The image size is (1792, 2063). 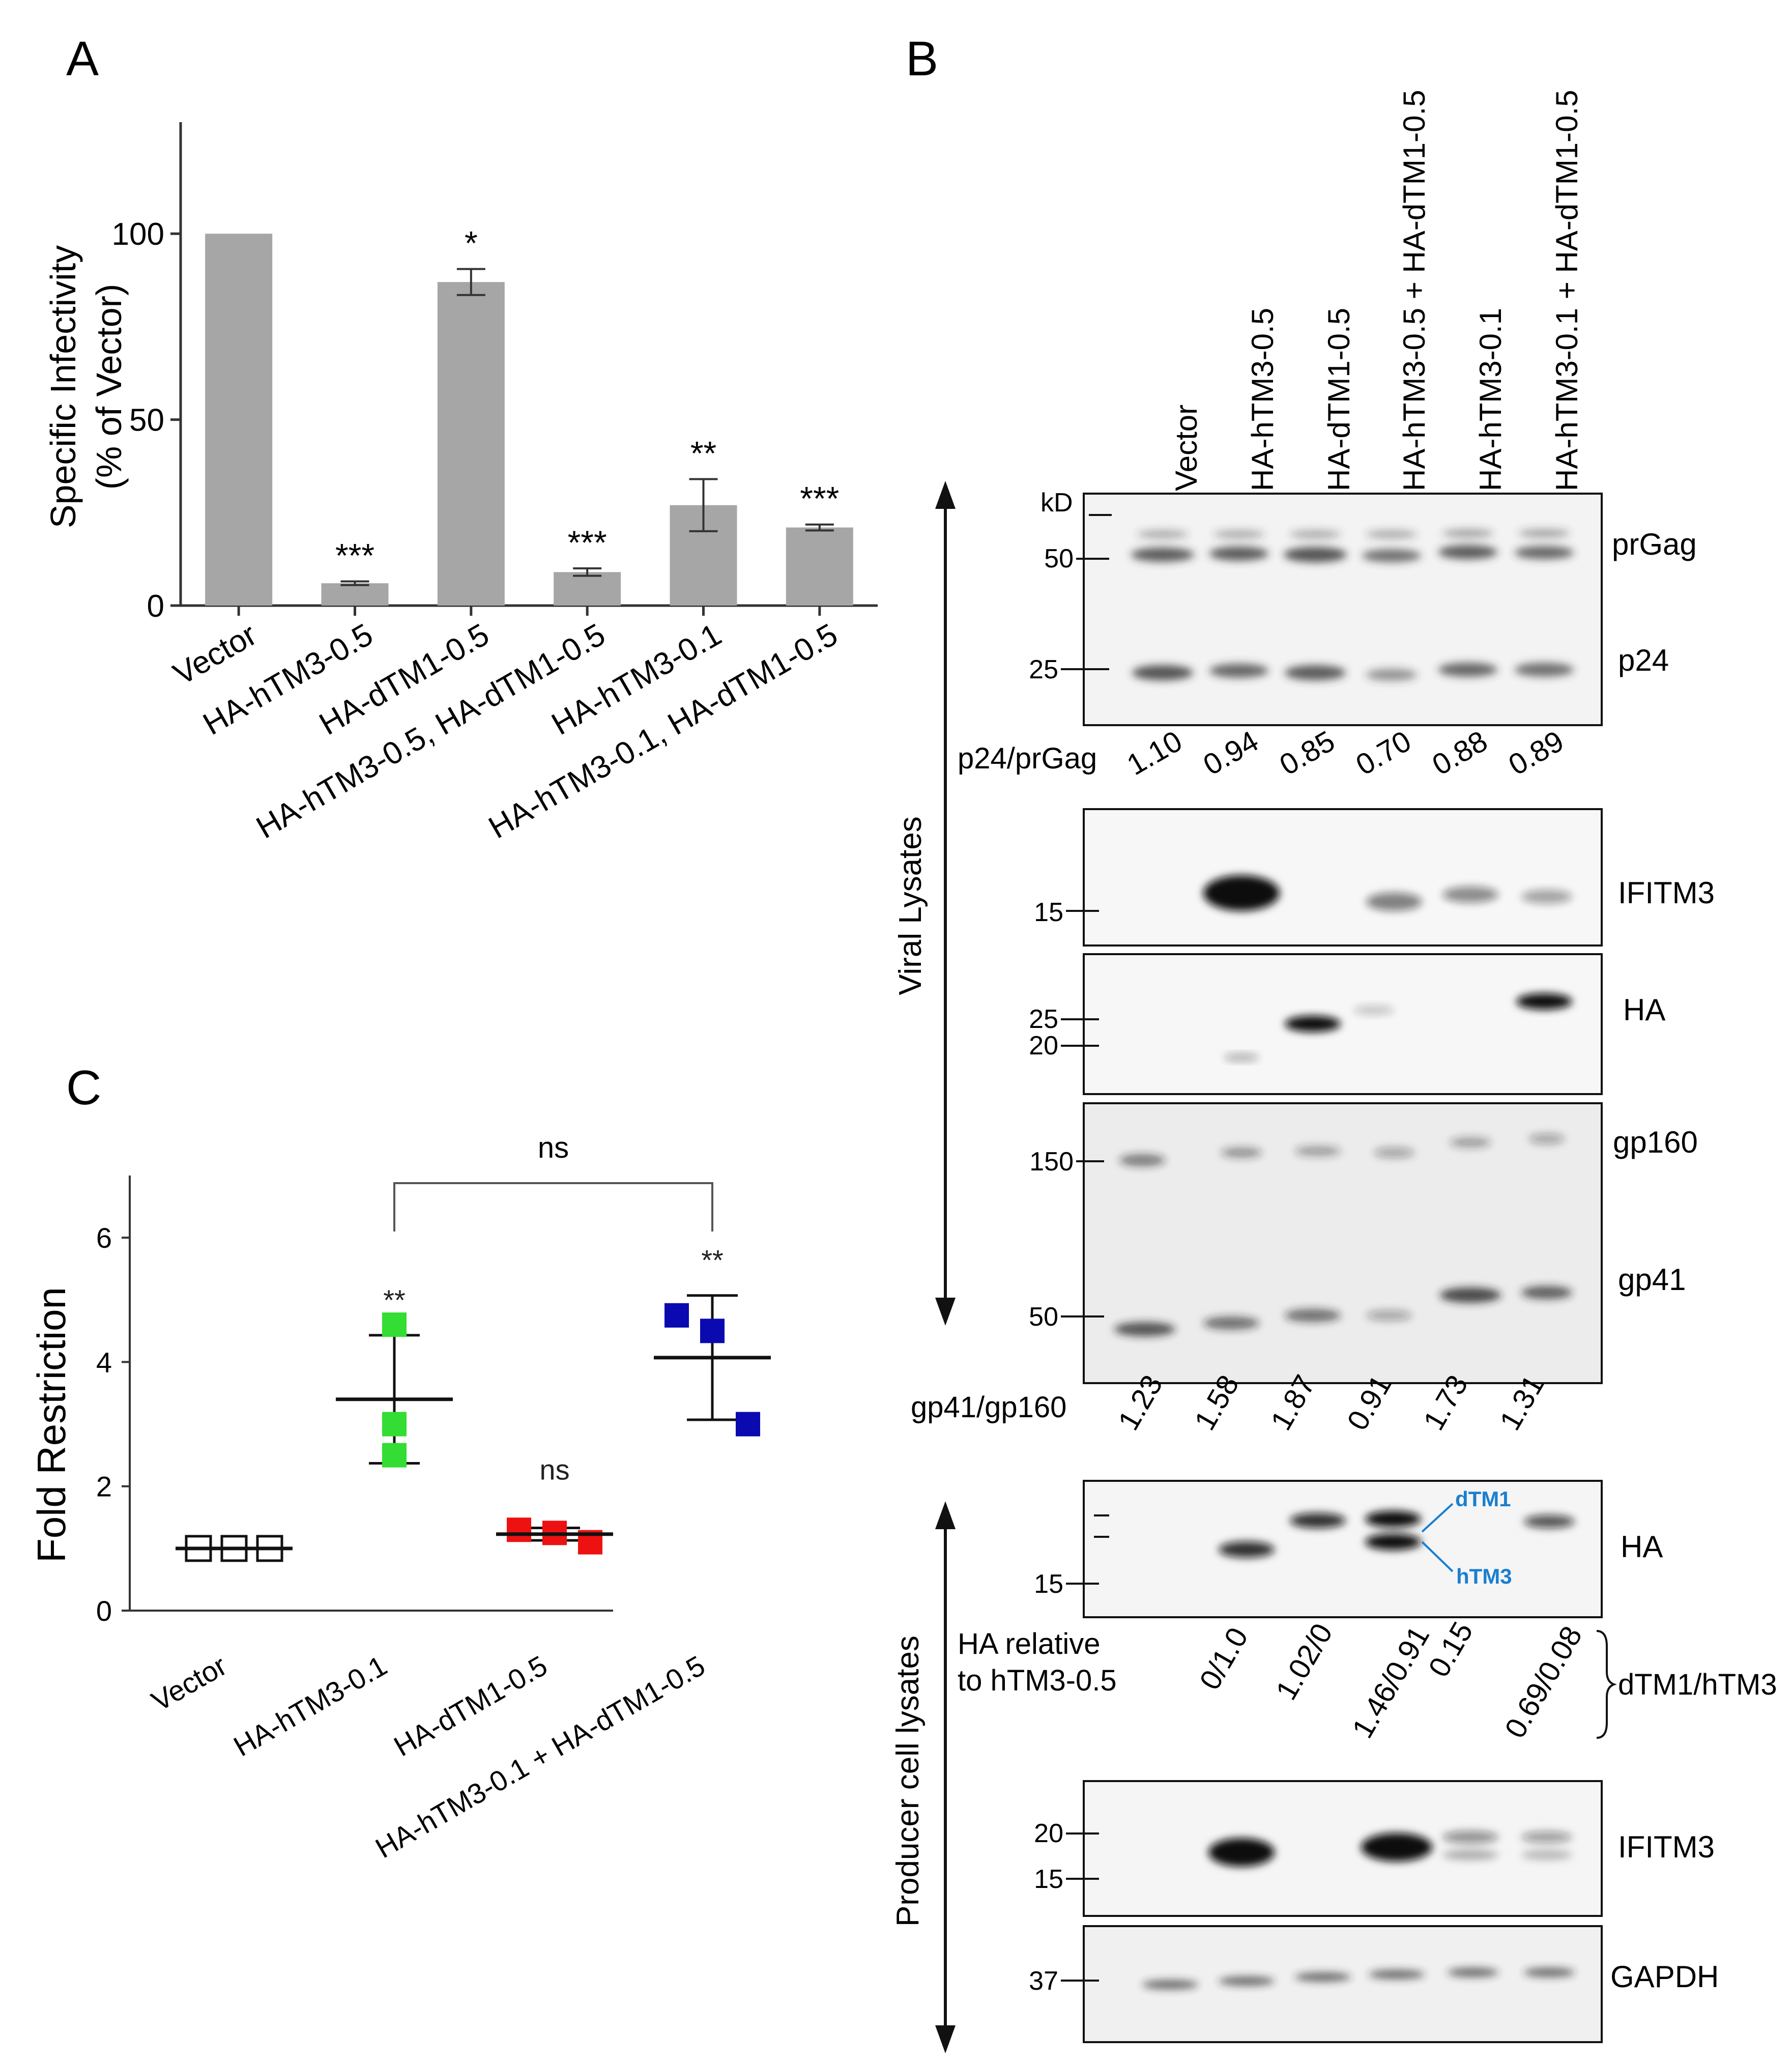 What do you see at coordinates (1056, 503) in the screenshot?
I see `kd-label: kD` at bounding box center [1056, 503].